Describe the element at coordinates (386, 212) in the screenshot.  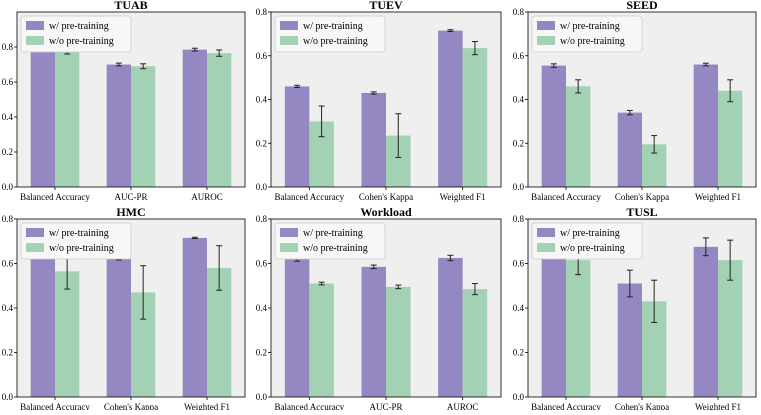
I see `panel-title: Workload` at that location.